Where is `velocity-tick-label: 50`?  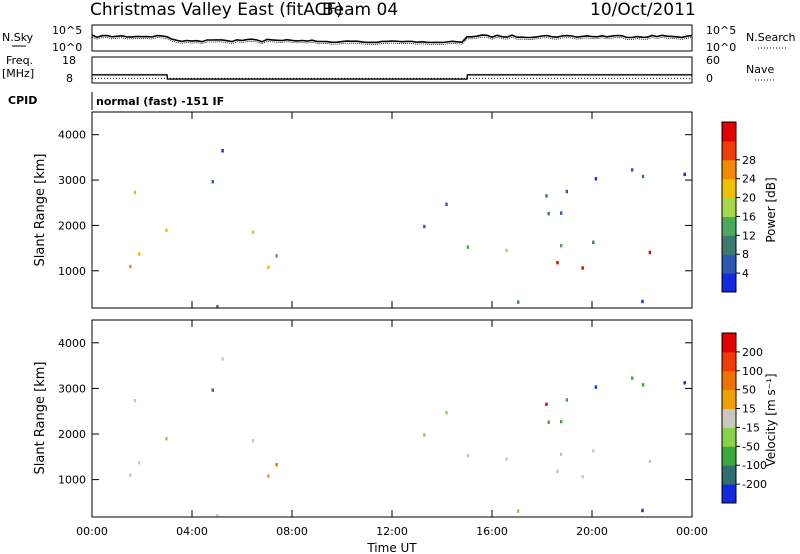
velocity-tick-label: 50 is located at coordinates (749, 390).